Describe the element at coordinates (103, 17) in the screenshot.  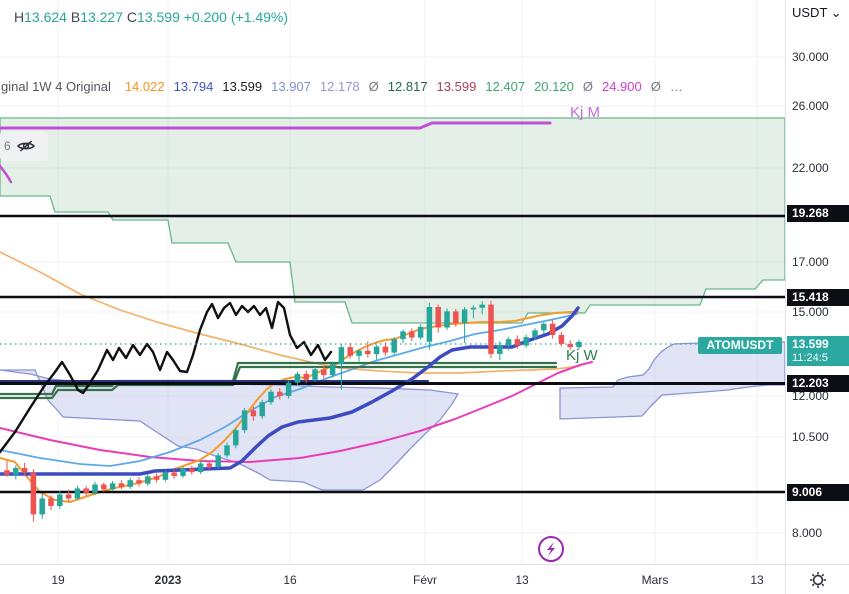
I see `ohlc-value: 13.227` at that location.